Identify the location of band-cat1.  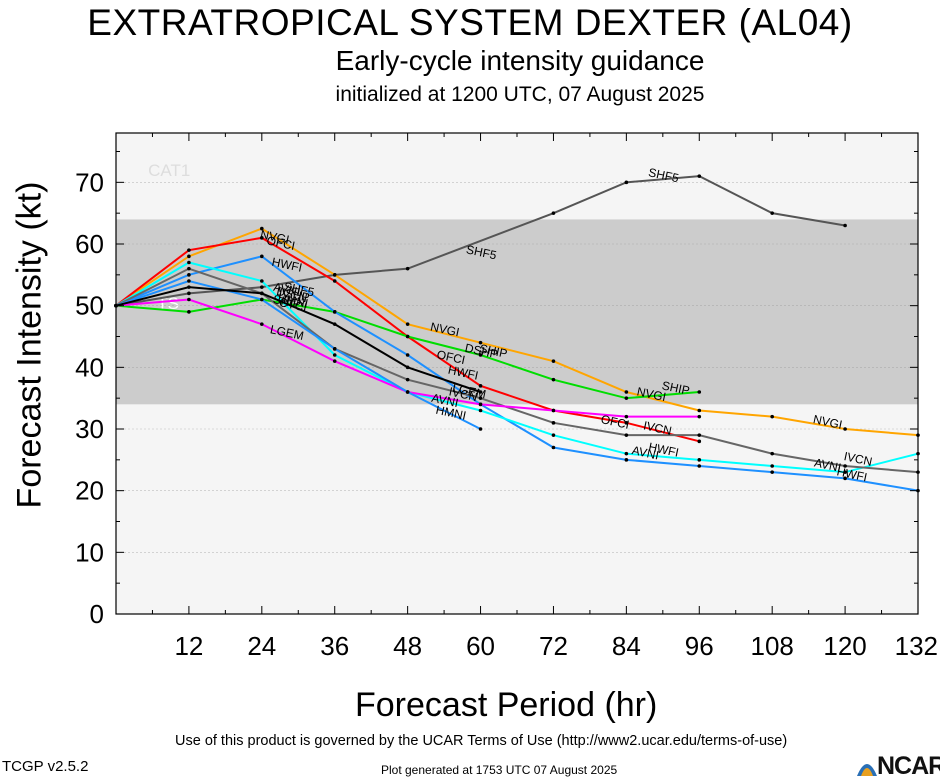
(517, 176).